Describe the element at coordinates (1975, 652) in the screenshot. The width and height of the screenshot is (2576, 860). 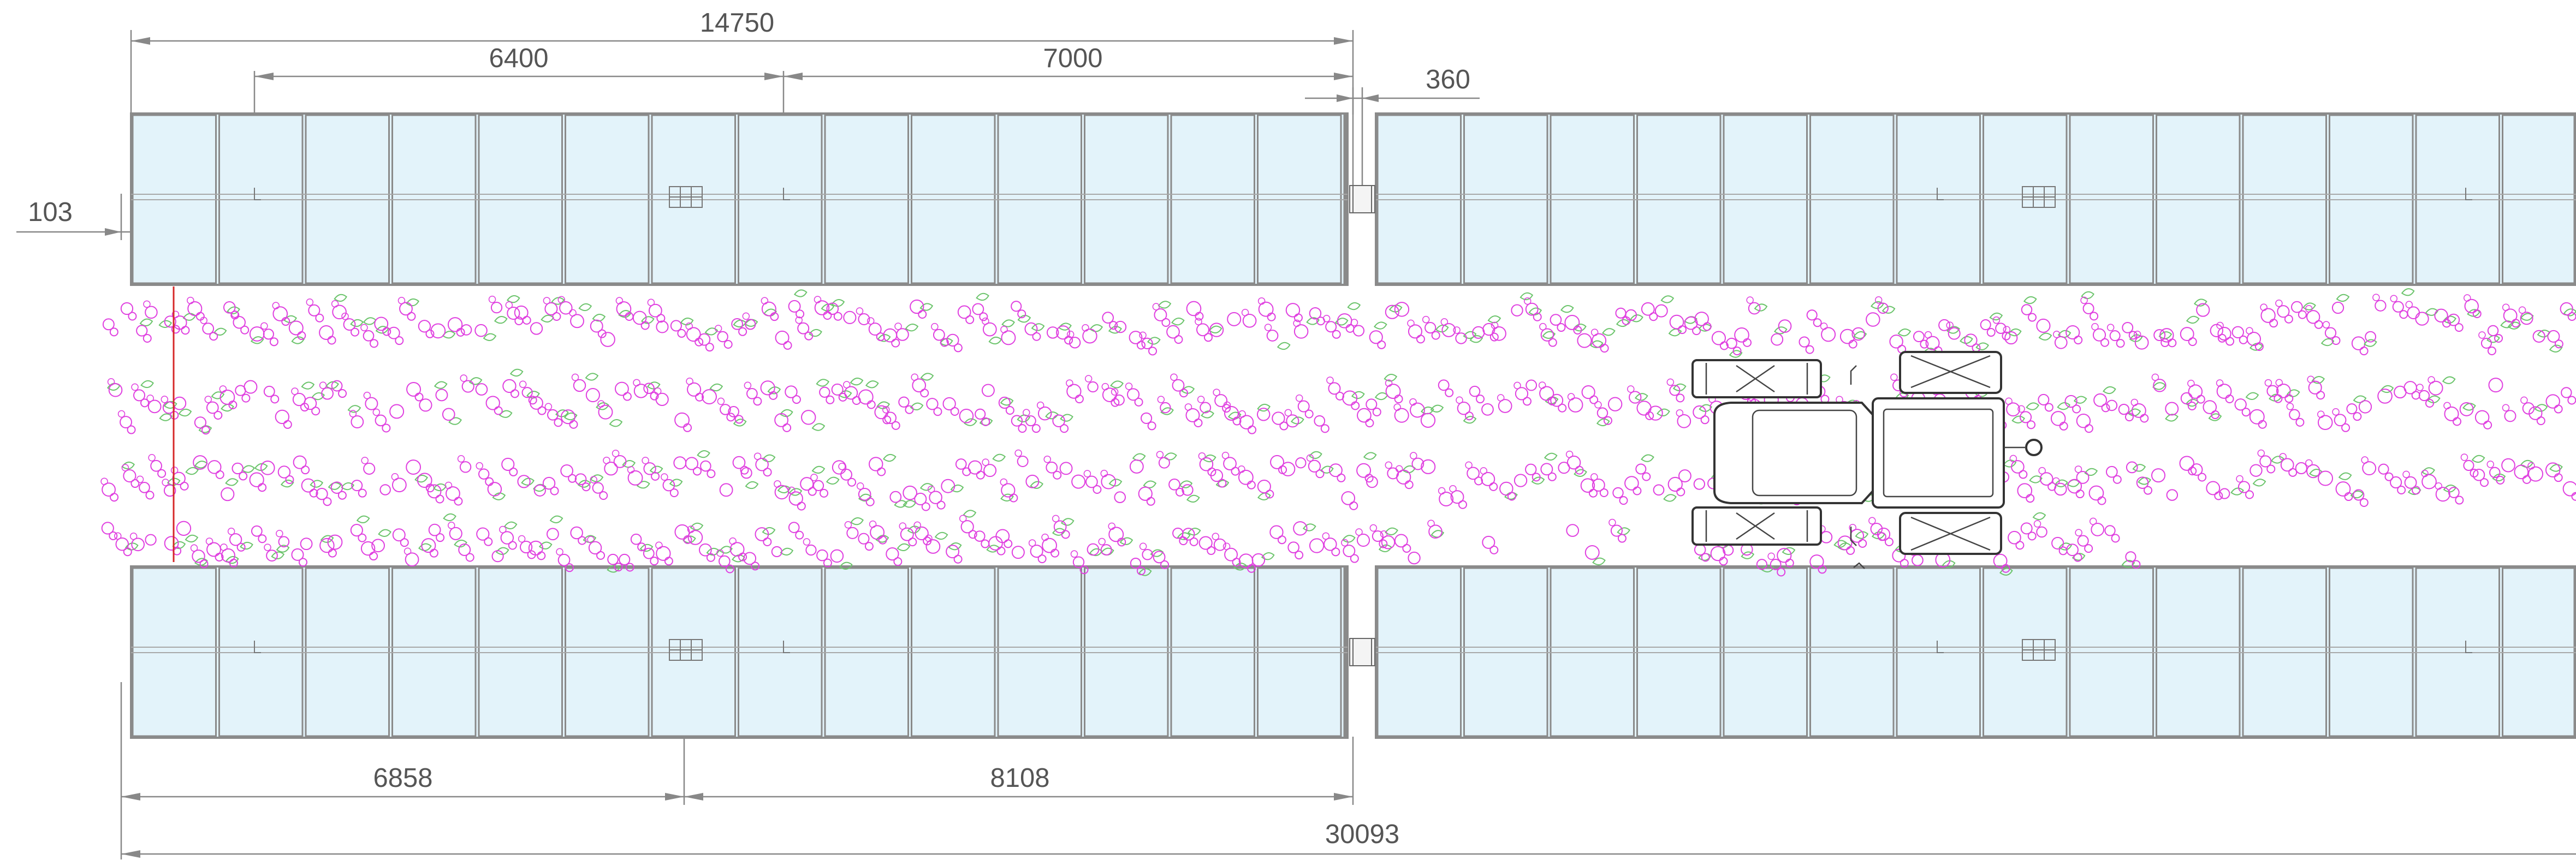
I see `solar-array-bottom-right` at that location.